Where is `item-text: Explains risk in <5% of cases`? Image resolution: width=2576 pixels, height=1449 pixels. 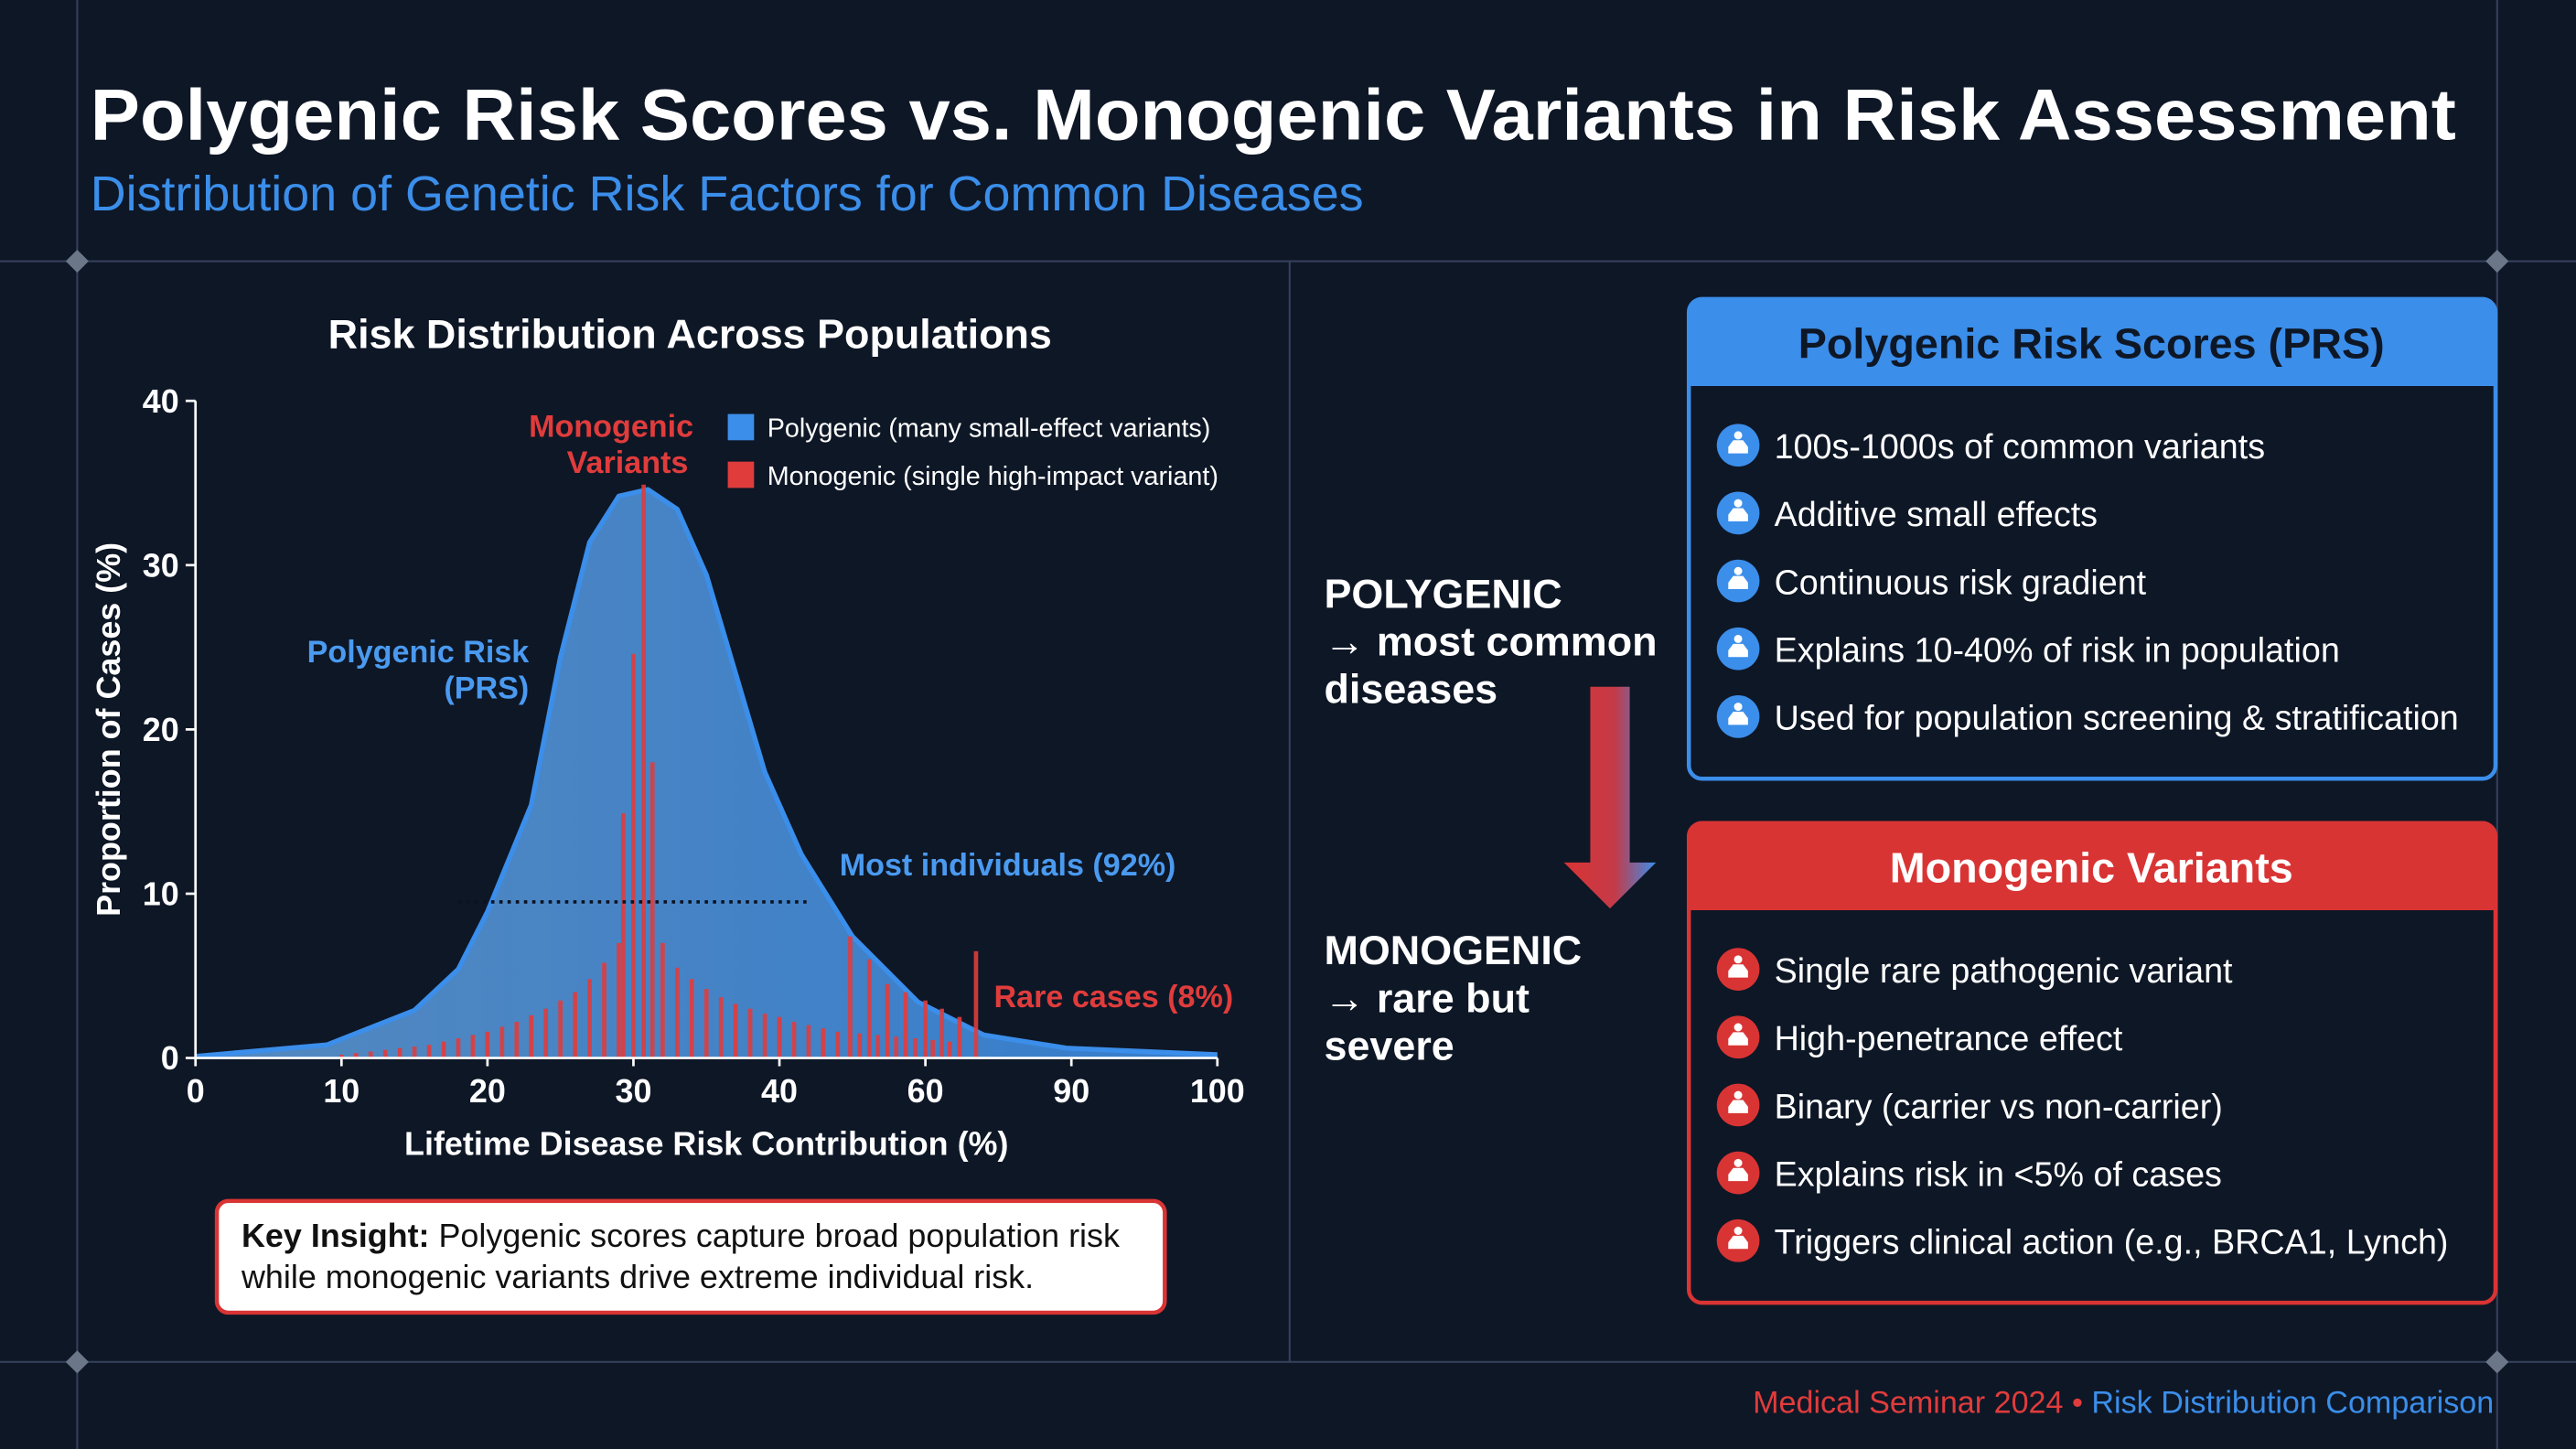 item-text: Explains risk in <5% of cases is located at coordinates (1998, 1173).